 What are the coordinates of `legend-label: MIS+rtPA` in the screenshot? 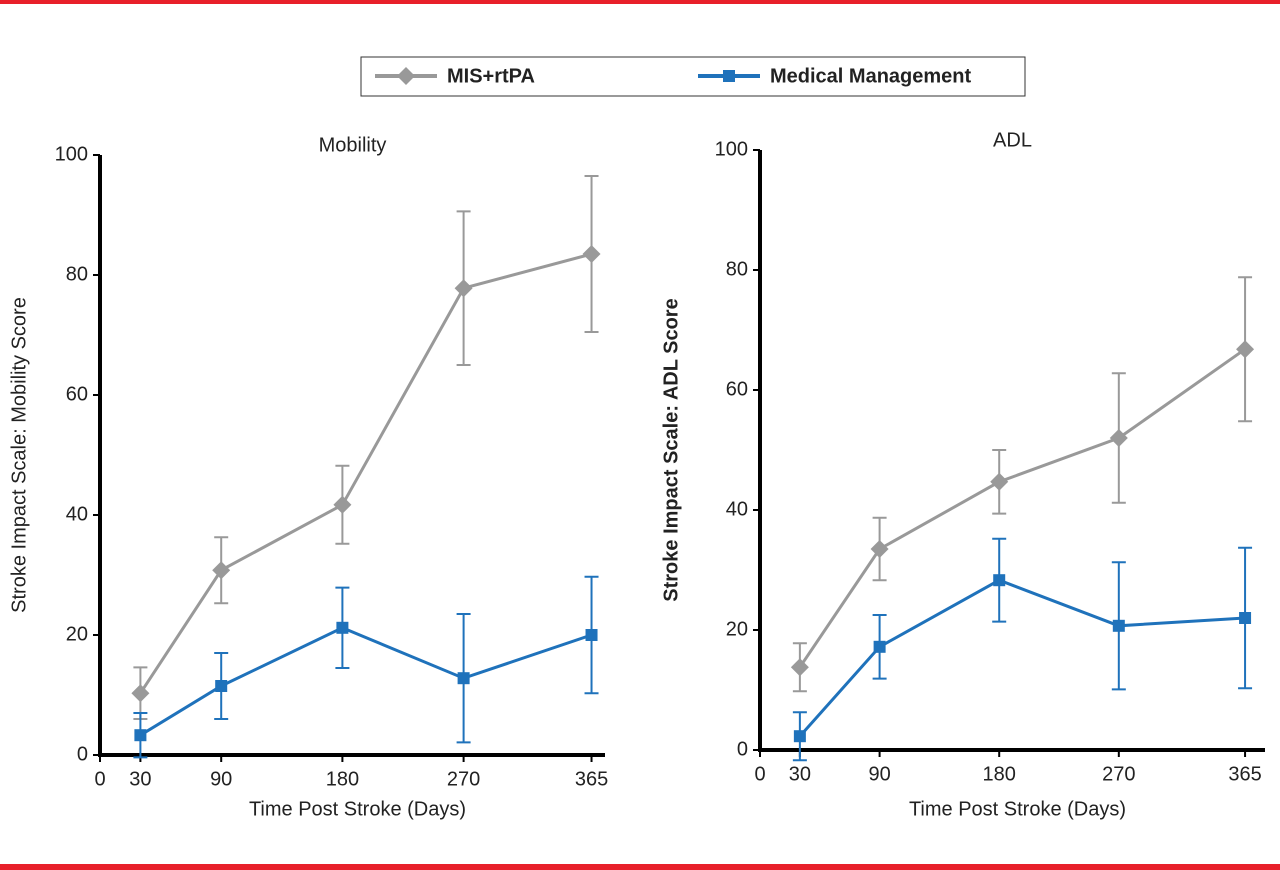 It's located at (491, 76).